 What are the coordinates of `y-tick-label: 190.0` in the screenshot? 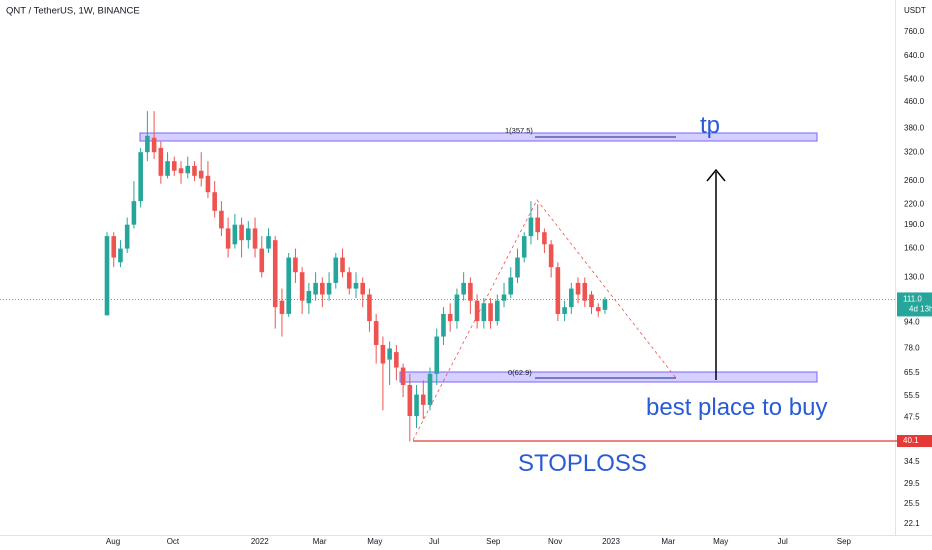 It's located at (914, 224).